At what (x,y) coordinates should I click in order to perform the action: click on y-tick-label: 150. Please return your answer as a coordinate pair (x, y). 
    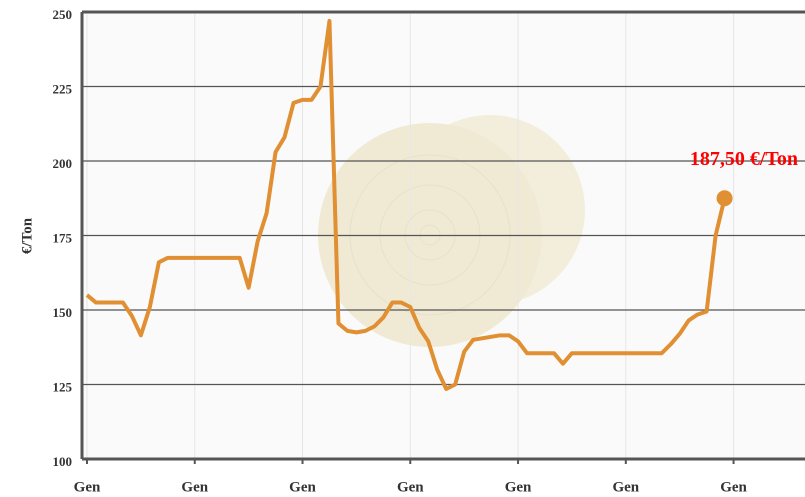
    Looking at the image, I should click on (63, 312).